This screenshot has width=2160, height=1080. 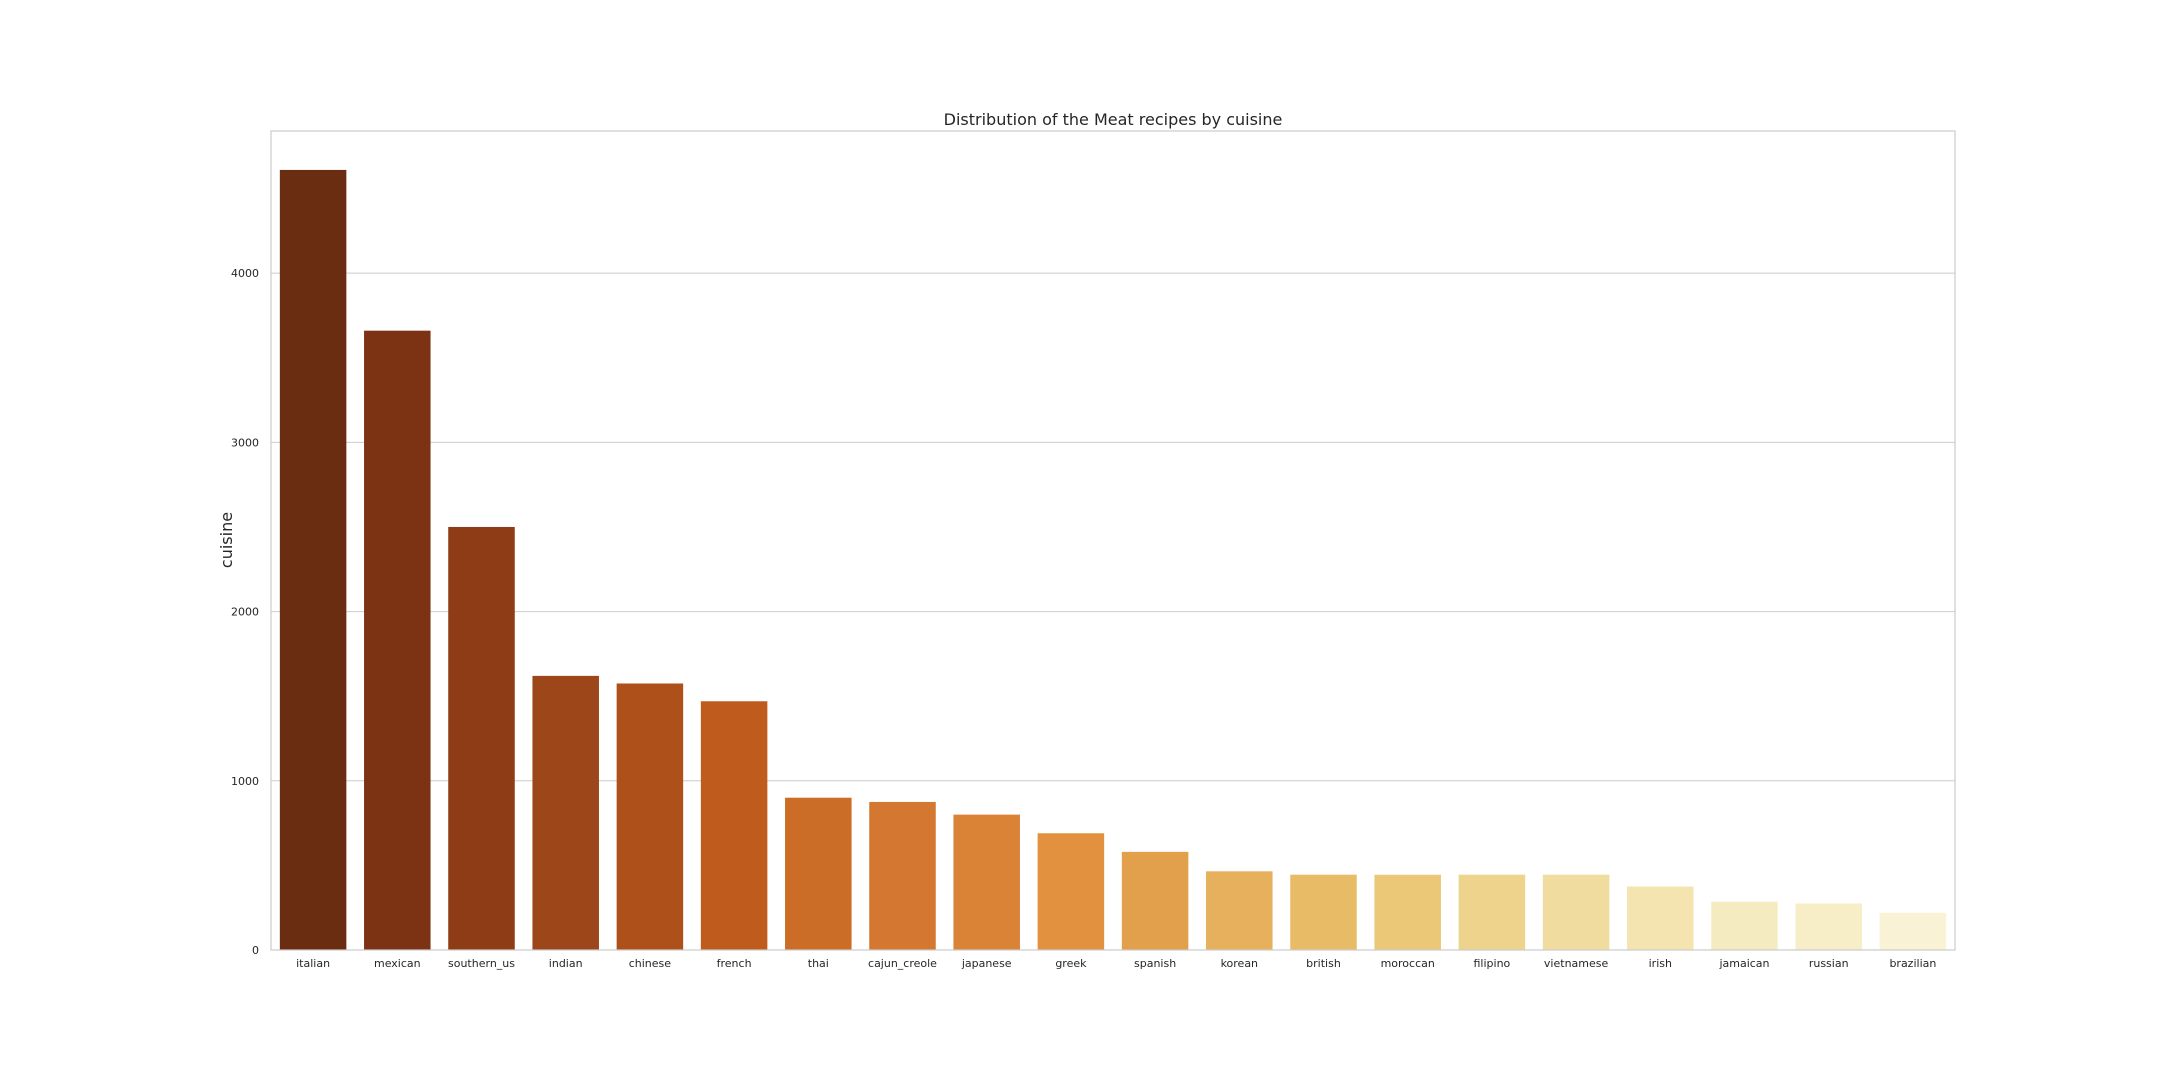 What do you see at coordinates (818, 963) in the screenshot?
I see `x-tick-label: thai` at bounding box center [818, 963].